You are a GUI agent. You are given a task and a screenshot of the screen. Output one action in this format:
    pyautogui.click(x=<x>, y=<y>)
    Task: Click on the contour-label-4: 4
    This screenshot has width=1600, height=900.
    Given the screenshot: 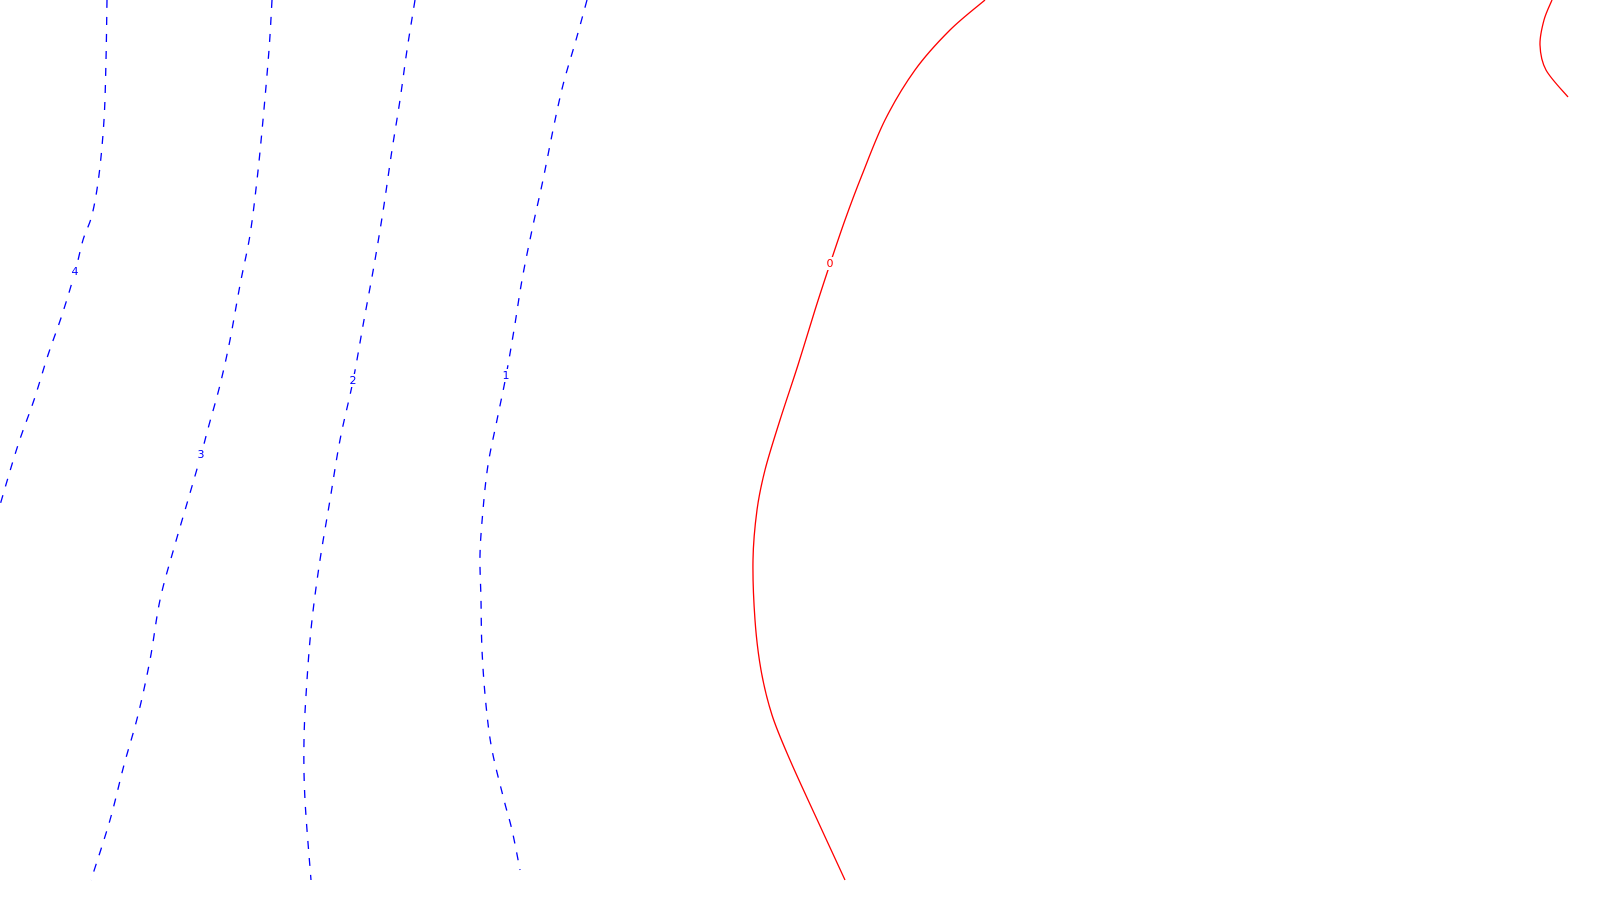 What is the action you would take?
    pyautogui.click(x=75, y=271)
    